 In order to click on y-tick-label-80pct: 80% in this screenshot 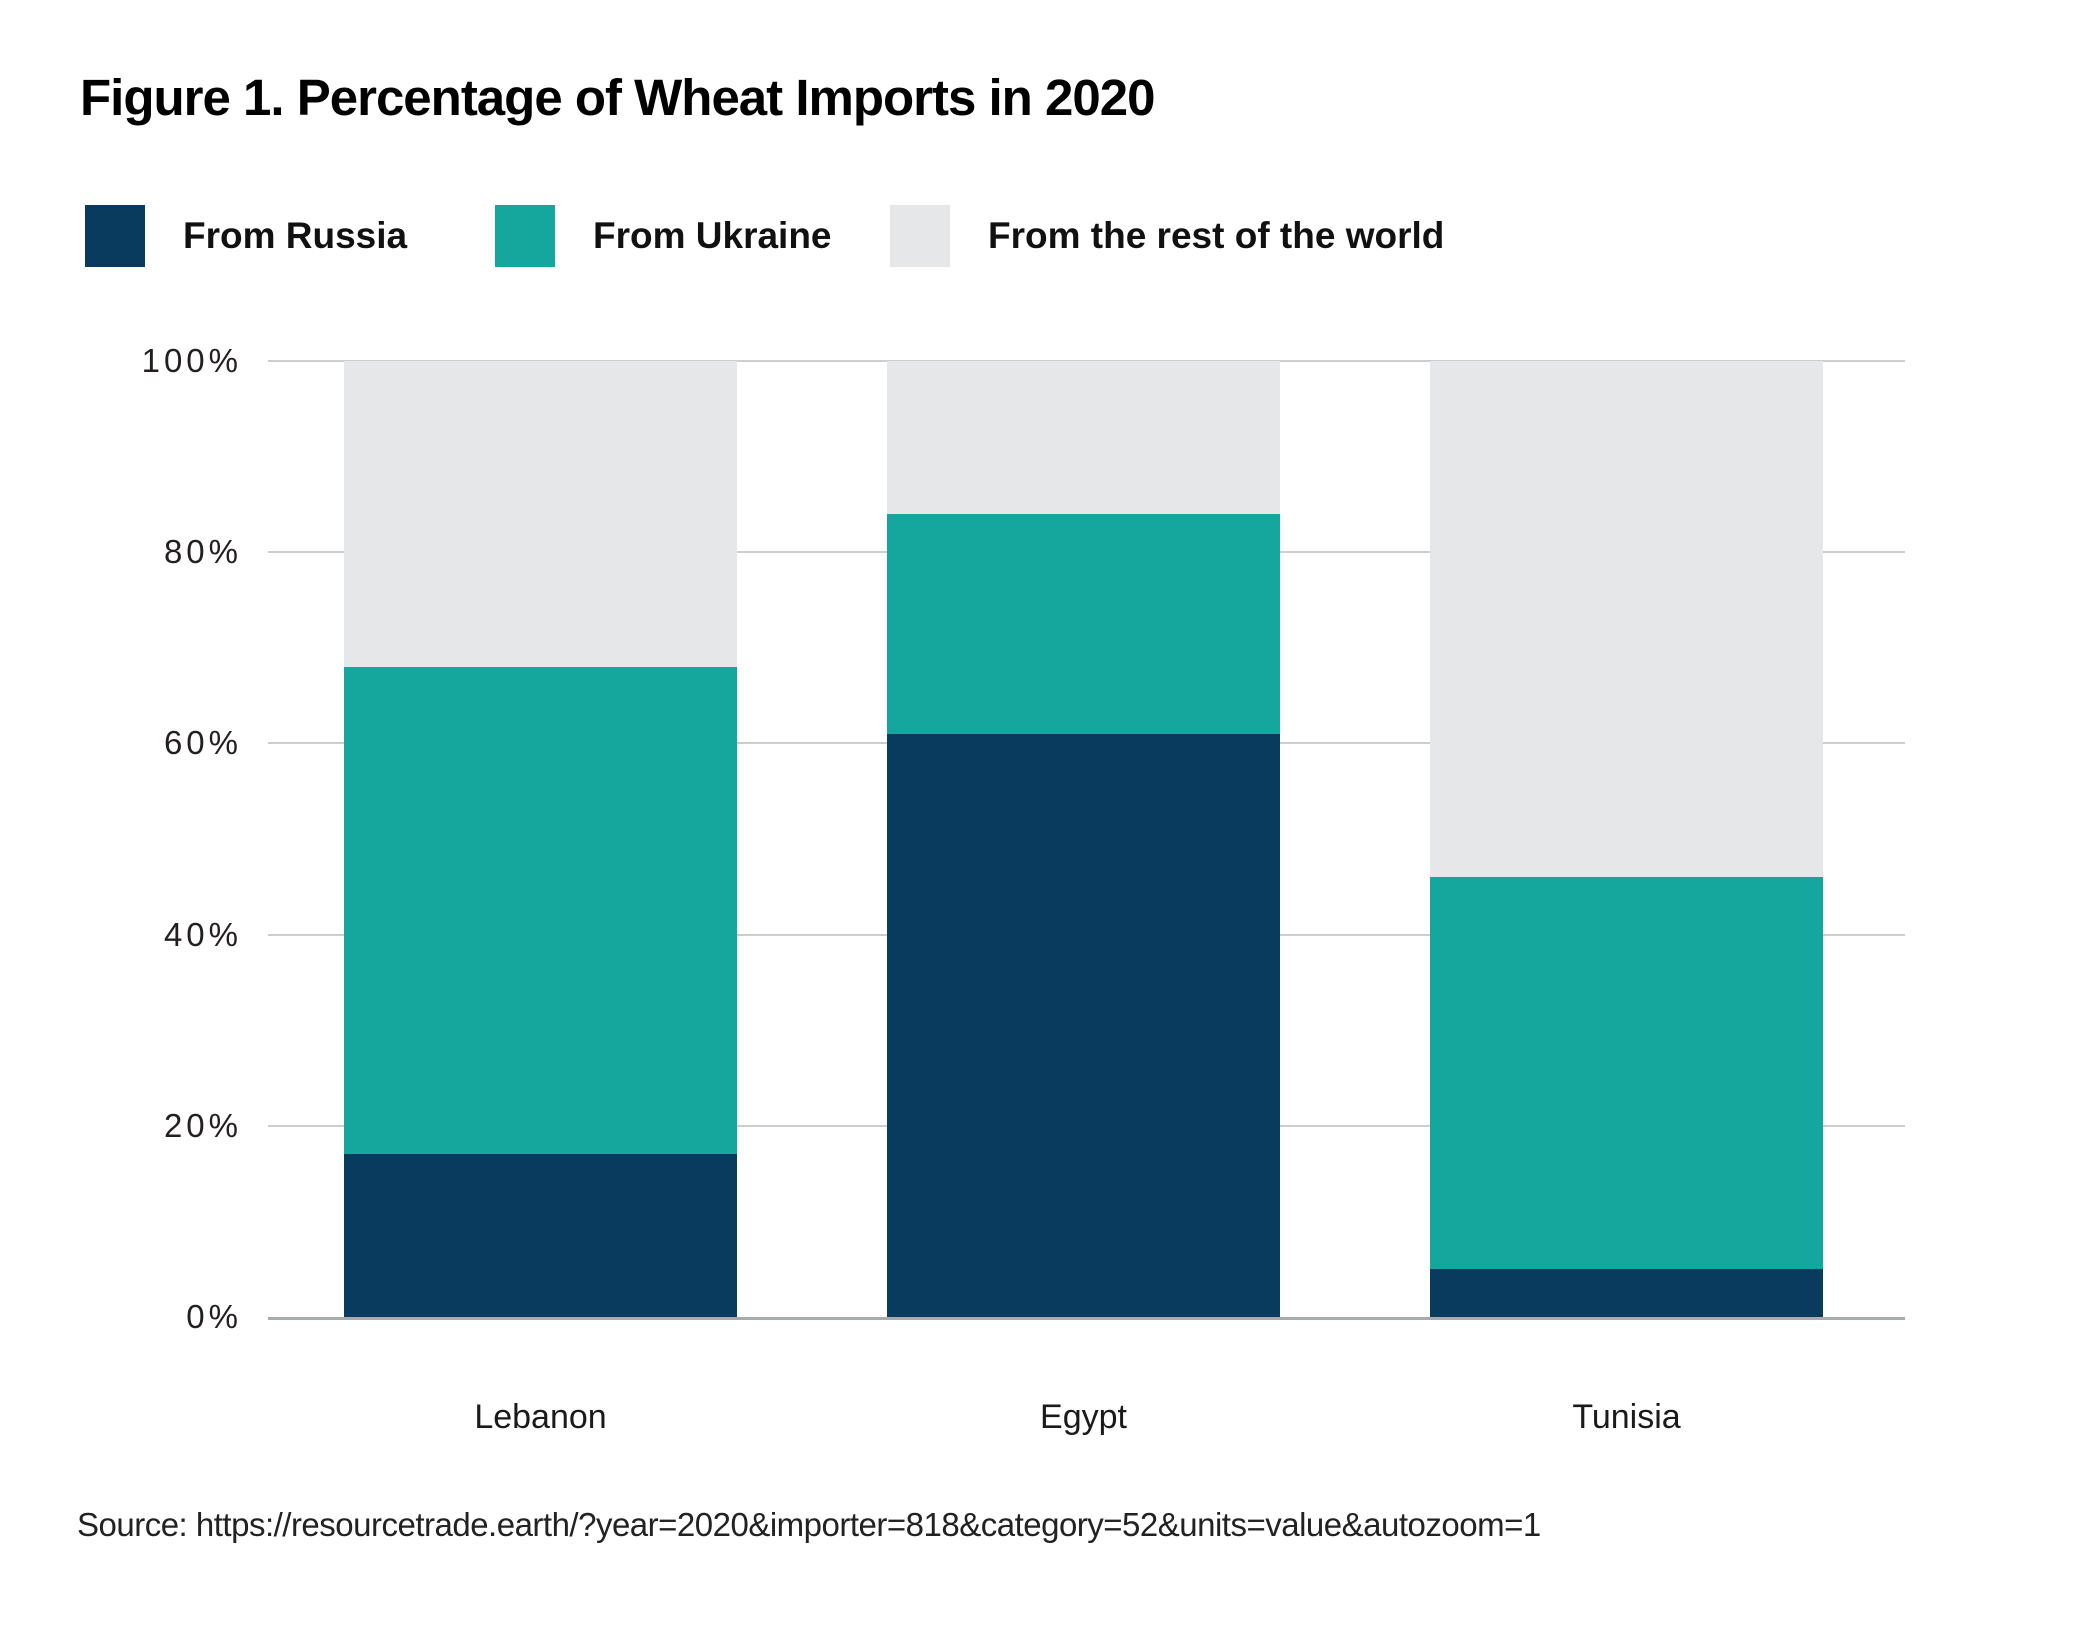, I will do `click(202, 552)`.